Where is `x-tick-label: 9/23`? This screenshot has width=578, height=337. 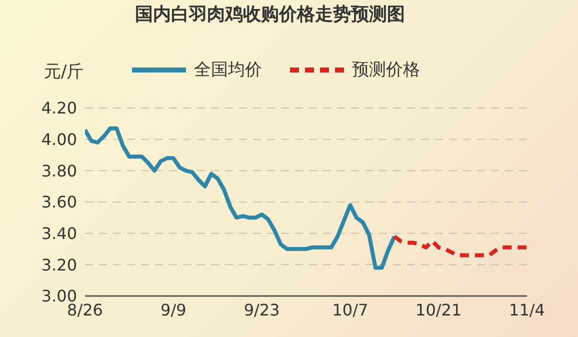
x-tick-label: 9/23 is located at coordinates (262, 310).